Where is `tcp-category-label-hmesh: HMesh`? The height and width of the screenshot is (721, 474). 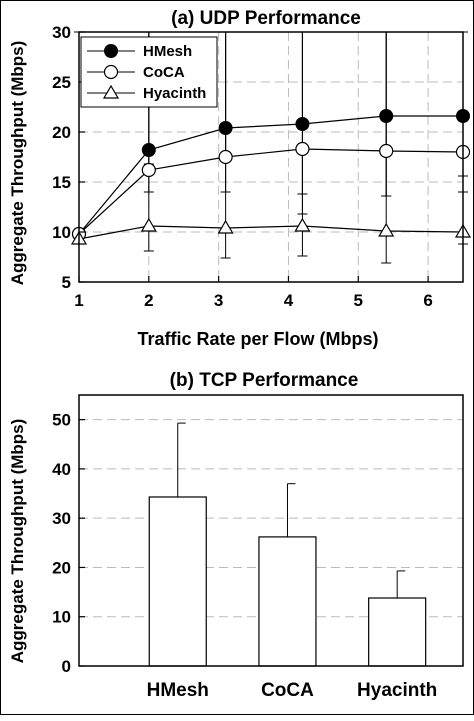
tcp-category-label-hmesh: HMesh is located at coordinates (178, 690).